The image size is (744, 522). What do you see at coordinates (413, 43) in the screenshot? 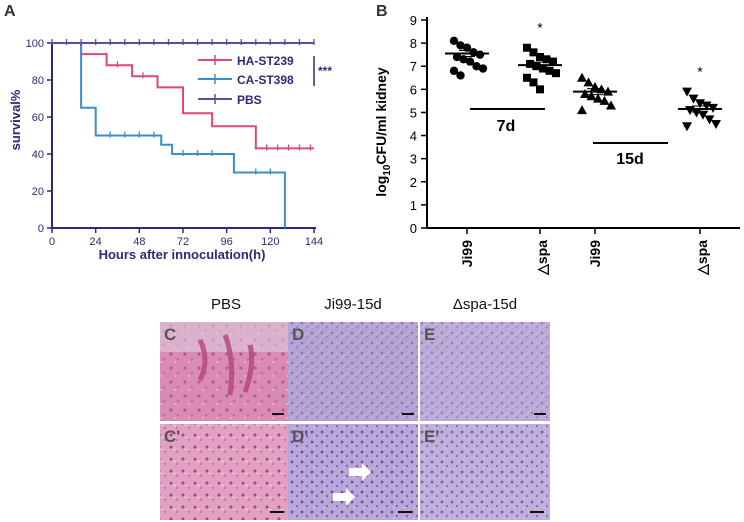
I see `y-tick-label: 8` at bounding box center [413, 43].